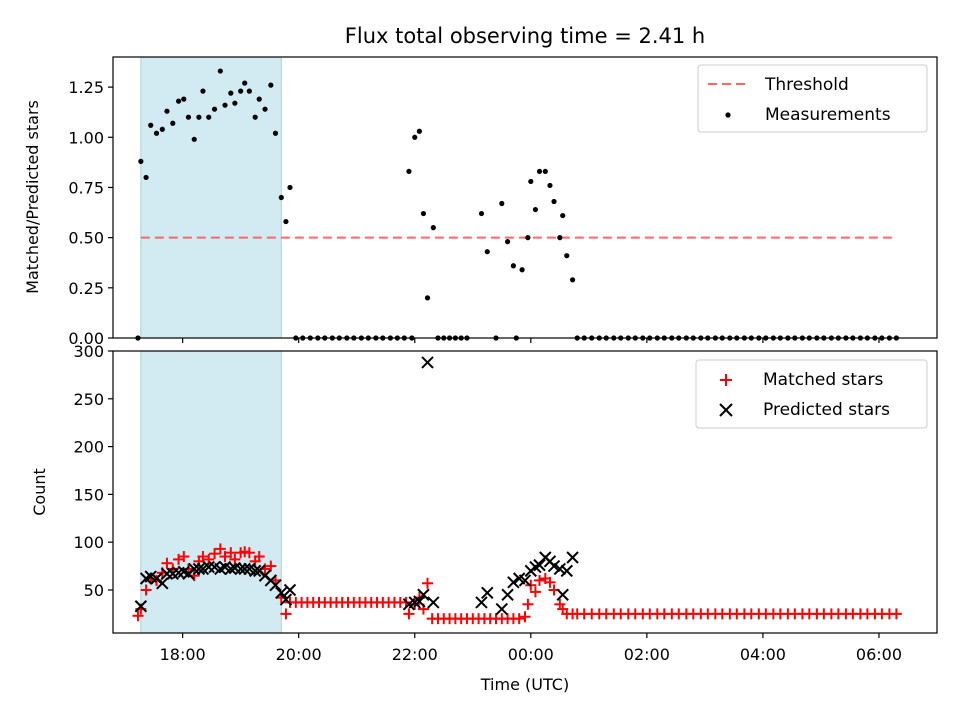 This screenshot has height=720, width=960. Describe the element at coordinates (90, 213) in the screenshot. I see `ratio-y-axis: 0.00 0.25 0.50 0.75 1.00 1.25` at that location.